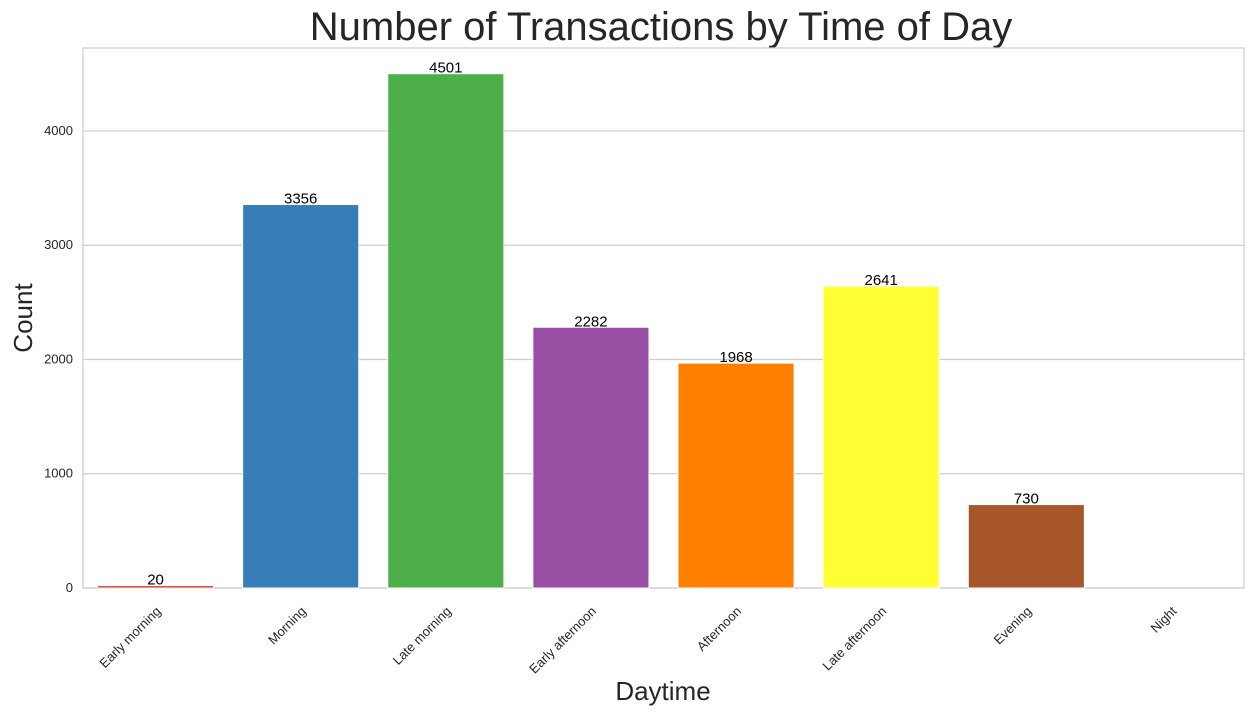 Image resolution: width=1254 pixels, height=716 pixels. Describe the element at coordinates (590, 321) in the screenshot. I see `bar-value-label: 2282` at that location.